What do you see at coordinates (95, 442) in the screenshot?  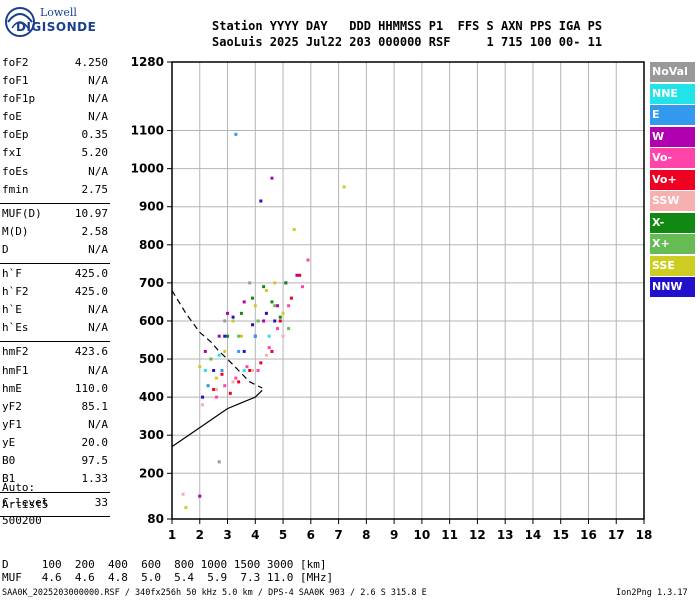 I see `param-value: 20.0` at bounding box center [95, 442].